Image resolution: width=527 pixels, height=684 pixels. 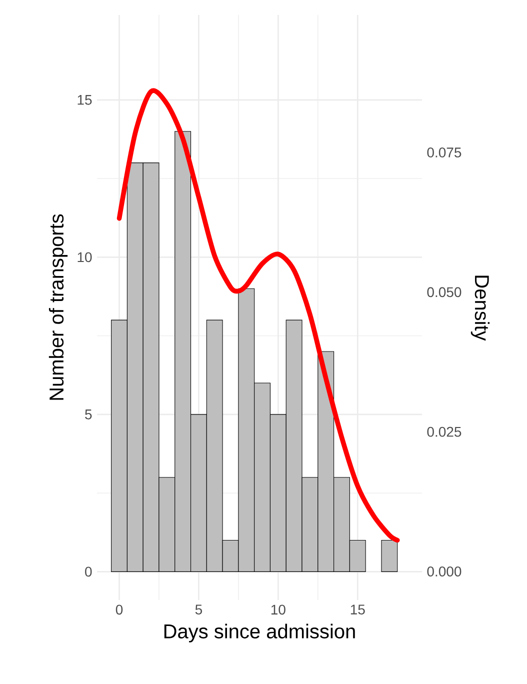 What do you see at coordinates (85, 257) in the screenshot?
I see `y-tick-label: 10` at bounding box center [85, 257].